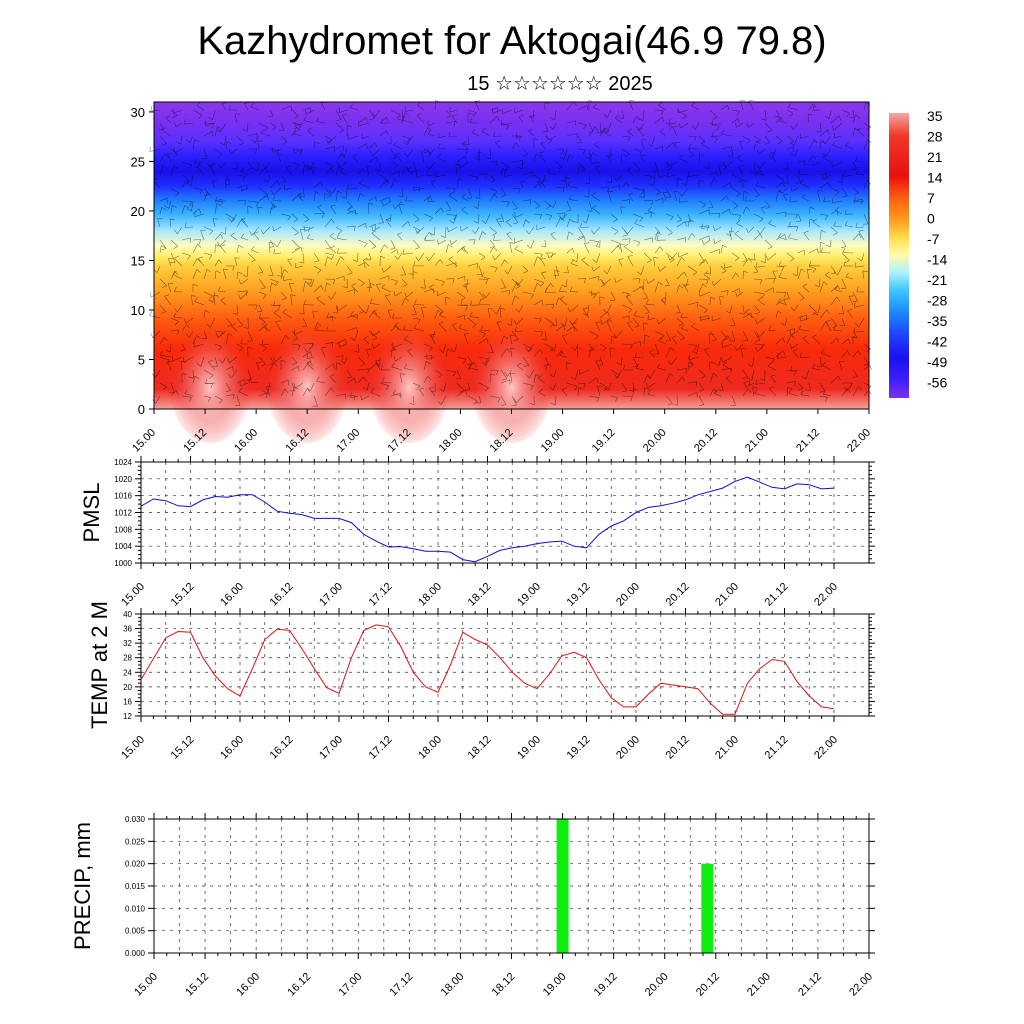 The width and height of the screenshot is (1024, 1024). What do you see at coordinates (555, 985) in the screenshot?
I see `precip-x-tick-label: 19.00` at bounding box center [555, 985].